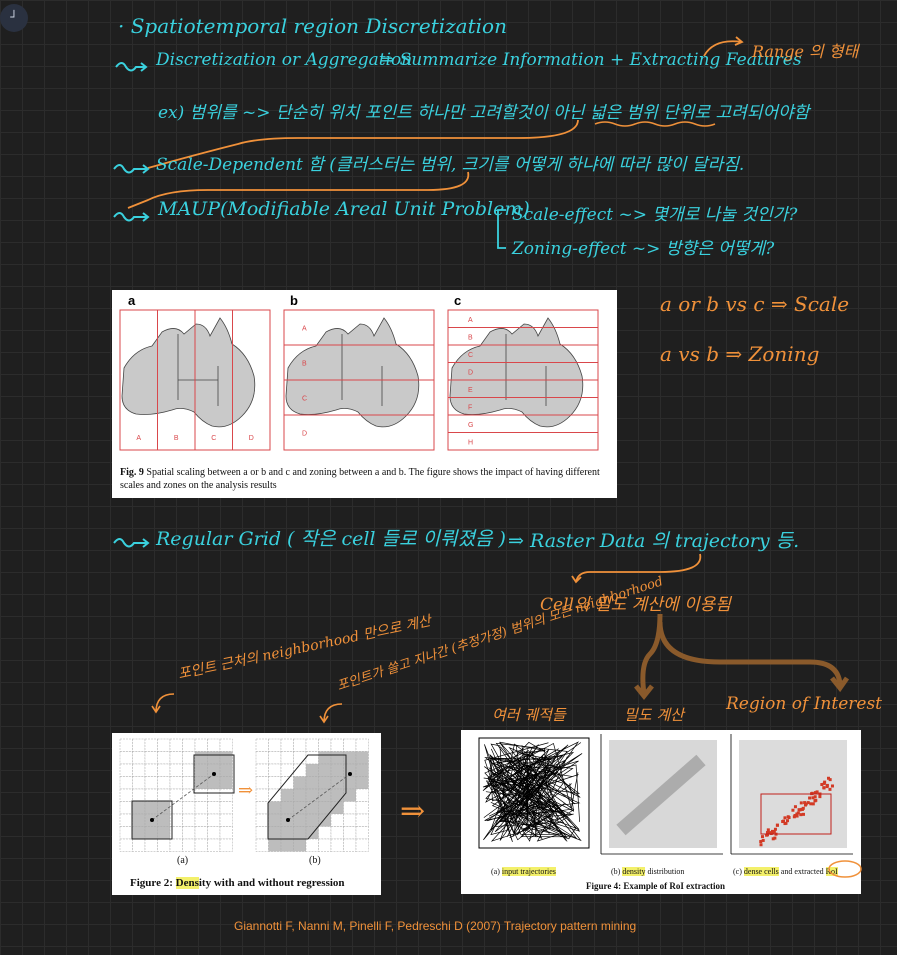 This screenshot has height=955, width=897. What do you see at coordinates (761, 871) in the screenshot?
I see `figure-4-sub-c-highlight: dense cells` at bounding box center [761, 871].